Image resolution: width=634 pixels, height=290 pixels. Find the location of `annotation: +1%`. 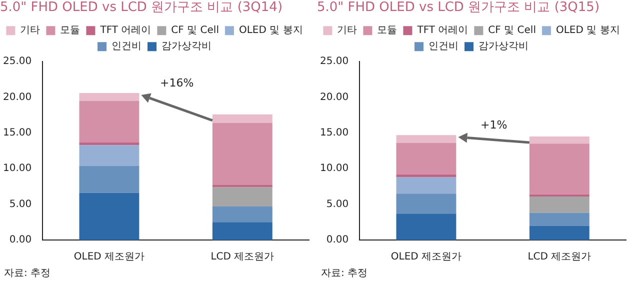

annotation: +1% is located at coordinates (494, 125).